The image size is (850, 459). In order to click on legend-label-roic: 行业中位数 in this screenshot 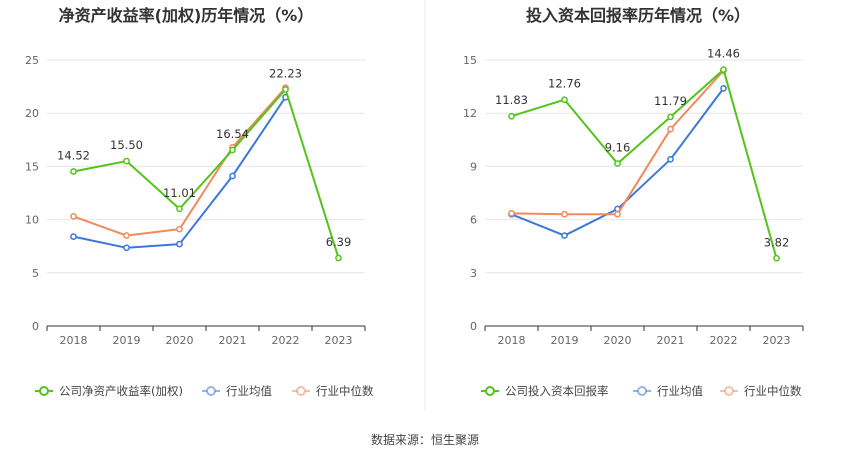, I will do `click(773, 391)`.